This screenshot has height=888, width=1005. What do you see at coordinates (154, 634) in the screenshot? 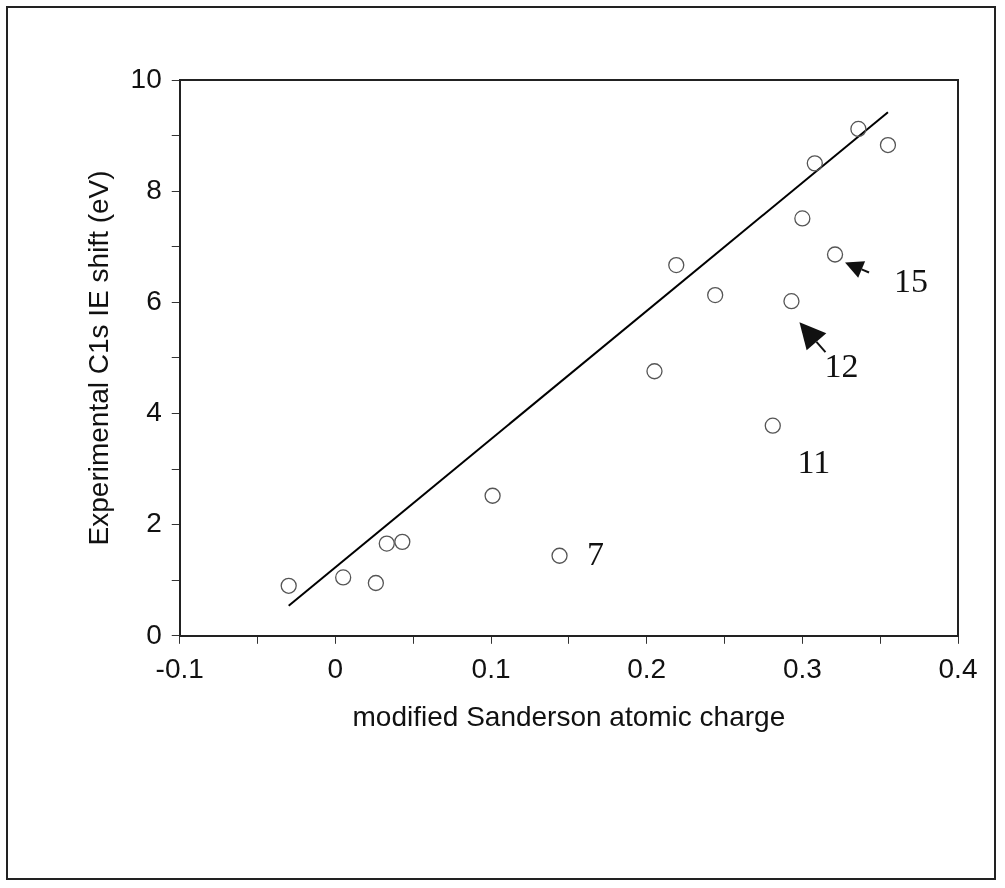
I see `y-tick-label: 0` at bounding box center [154, 634].